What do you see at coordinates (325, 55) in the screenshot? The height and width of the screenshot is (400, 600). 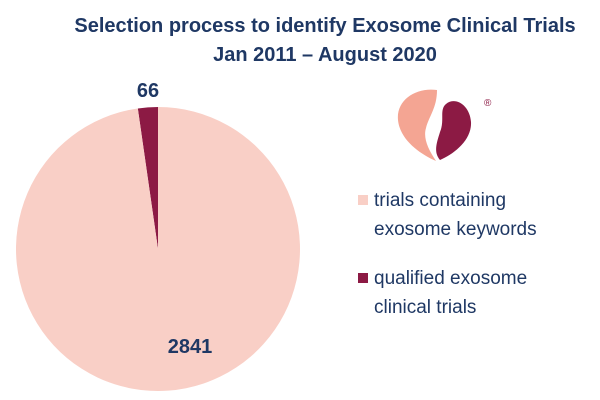 I see `chart-subtitle: Jan 2011 – August 2020` at bounding box center [325, 55].